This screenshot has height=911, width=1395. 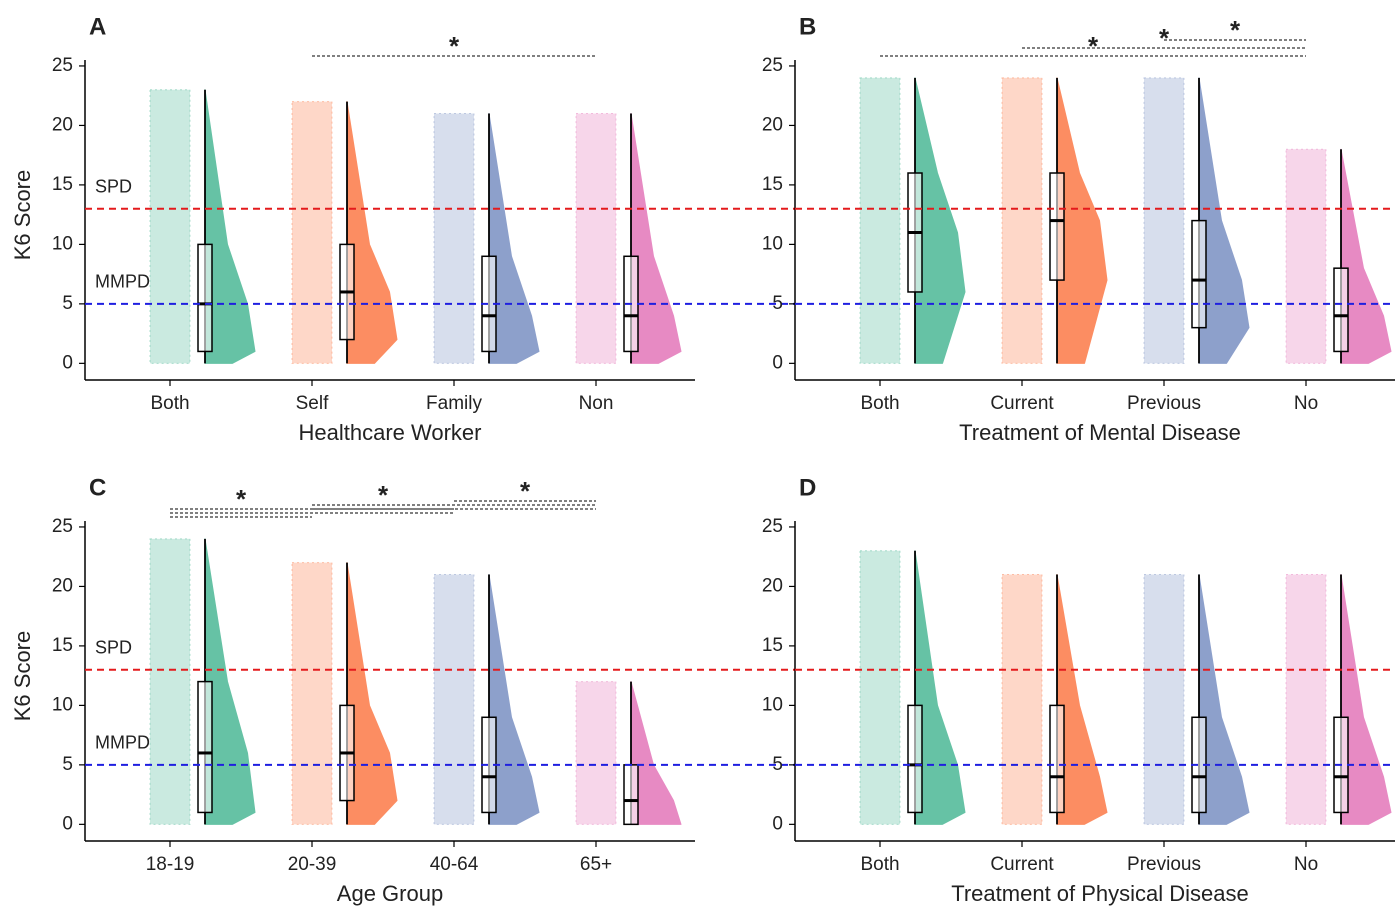 I want to click on panel-letter: D, so click(x=807, y=487).